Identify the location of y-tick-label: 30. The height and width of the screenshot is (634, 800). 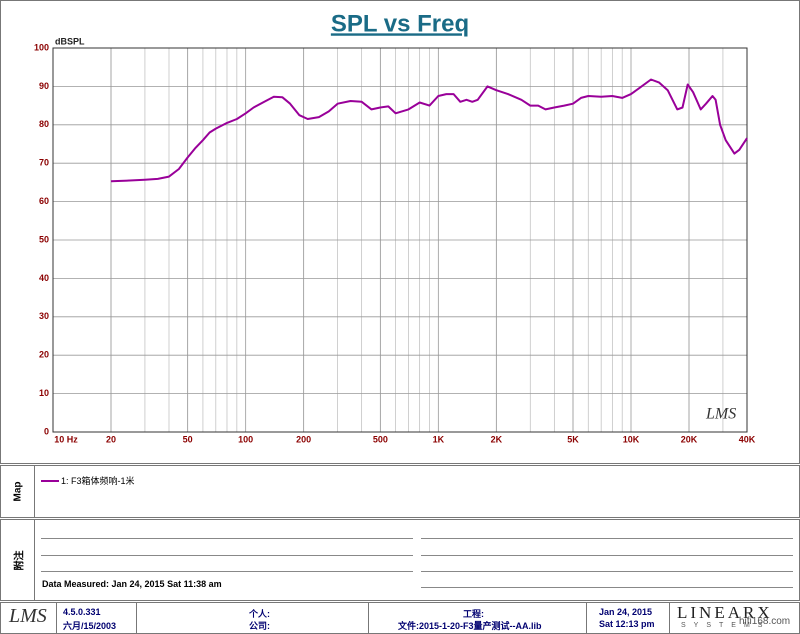
(44, 316).